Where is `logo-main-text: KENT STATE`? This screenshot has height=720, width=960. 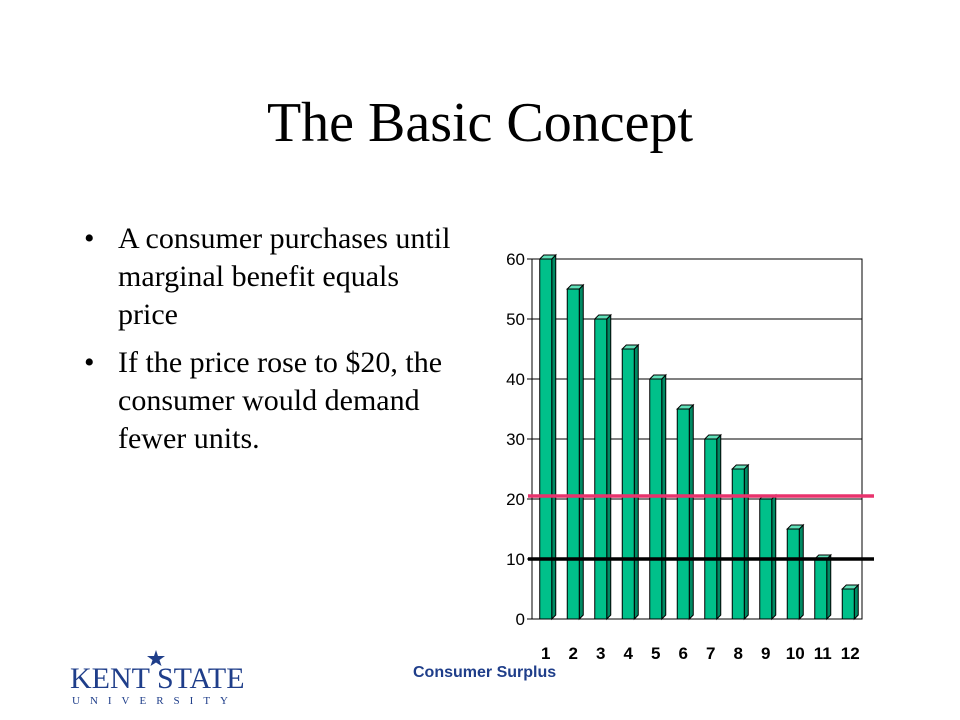 logo-main-text: KENT STATE is located at coordinates (157, 678).